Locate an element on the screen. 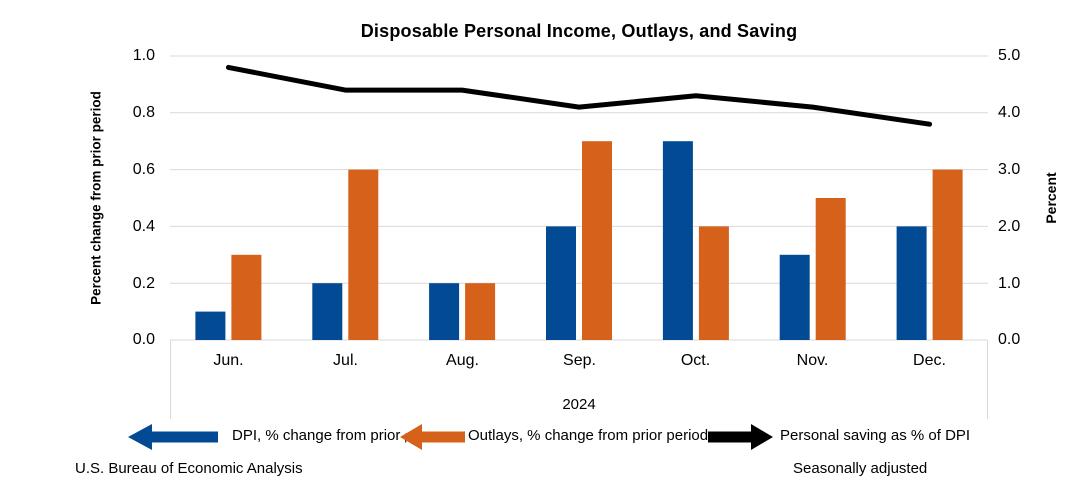  legend-label-outlays: Outlays, % change from prior period is located at coordinates (588, 435).